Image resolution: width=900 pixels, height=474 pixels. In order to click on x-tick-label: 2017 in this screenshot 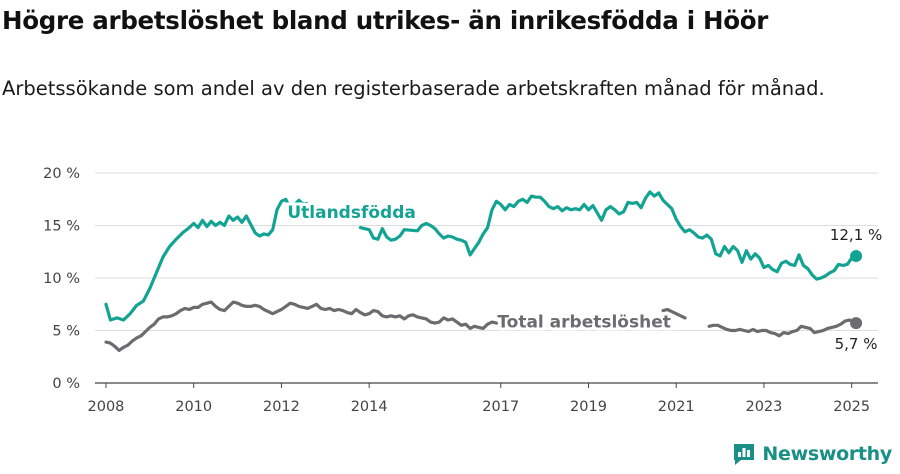, I will do `click(500, 407)`.